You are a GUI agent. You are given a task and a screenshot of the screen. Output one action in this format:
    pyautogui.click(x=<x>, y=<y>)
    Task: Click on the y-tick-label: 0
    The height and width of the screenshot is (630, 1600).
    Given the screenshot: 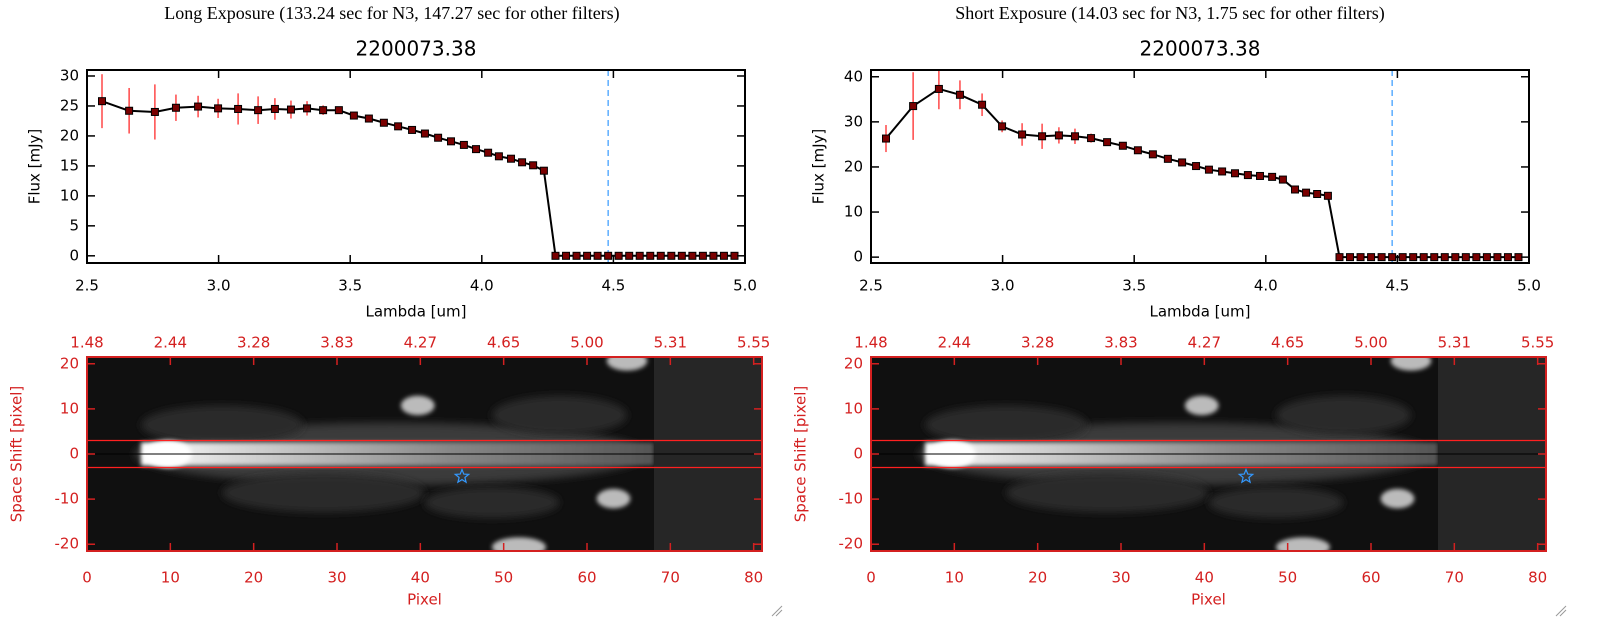 What is the action you would take?
    pyautogui.click(x=858, y=454)
    